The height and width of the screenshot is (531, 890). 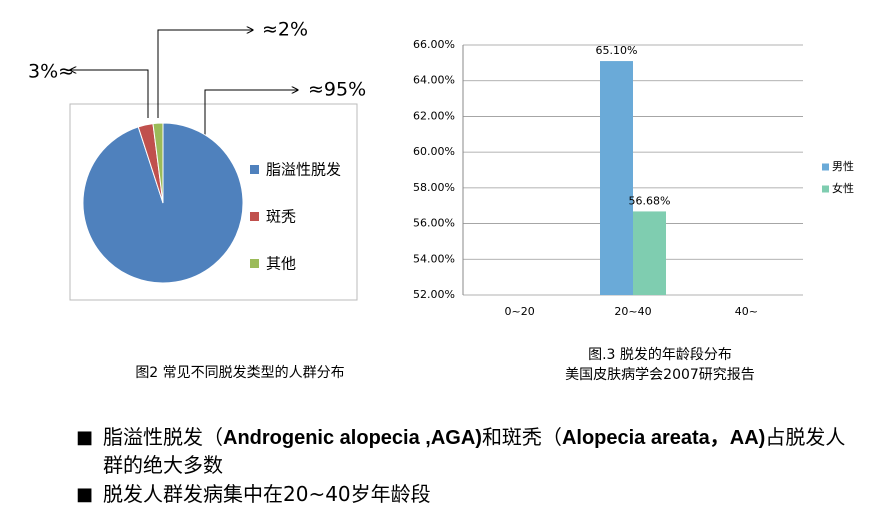 I want to click on x-tick-label: 0~20, so click(x=520, y=311).